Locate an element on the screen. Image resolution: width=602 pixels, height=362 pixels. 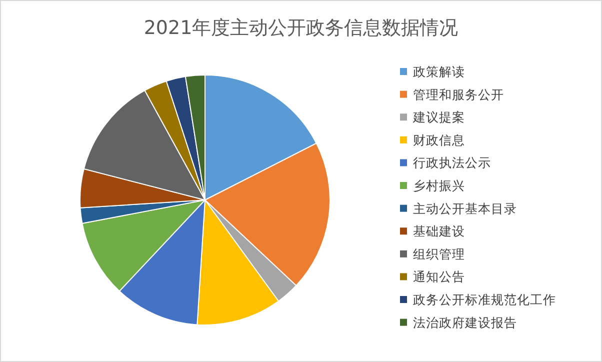
legend-label: 政策解读 is located at coordinates (439, 71).